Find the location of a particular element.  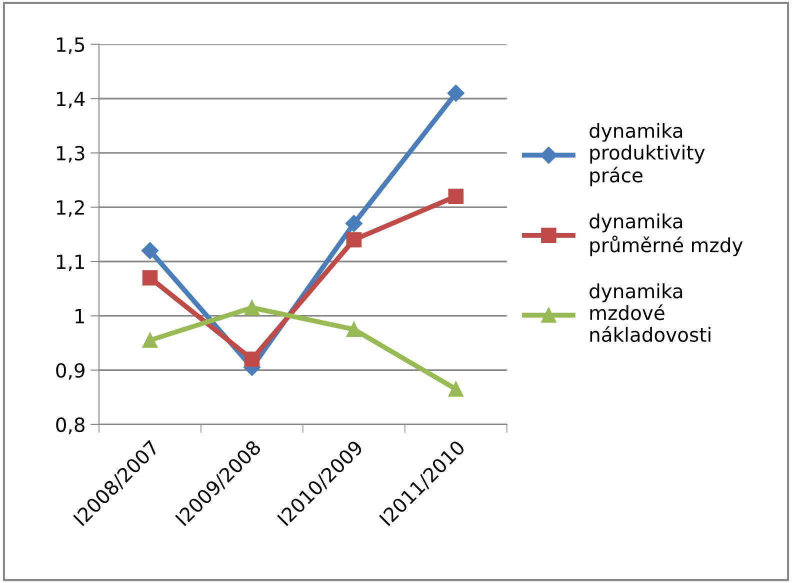

y-tick-label: 1,4 is located at coordinates (71, 100).